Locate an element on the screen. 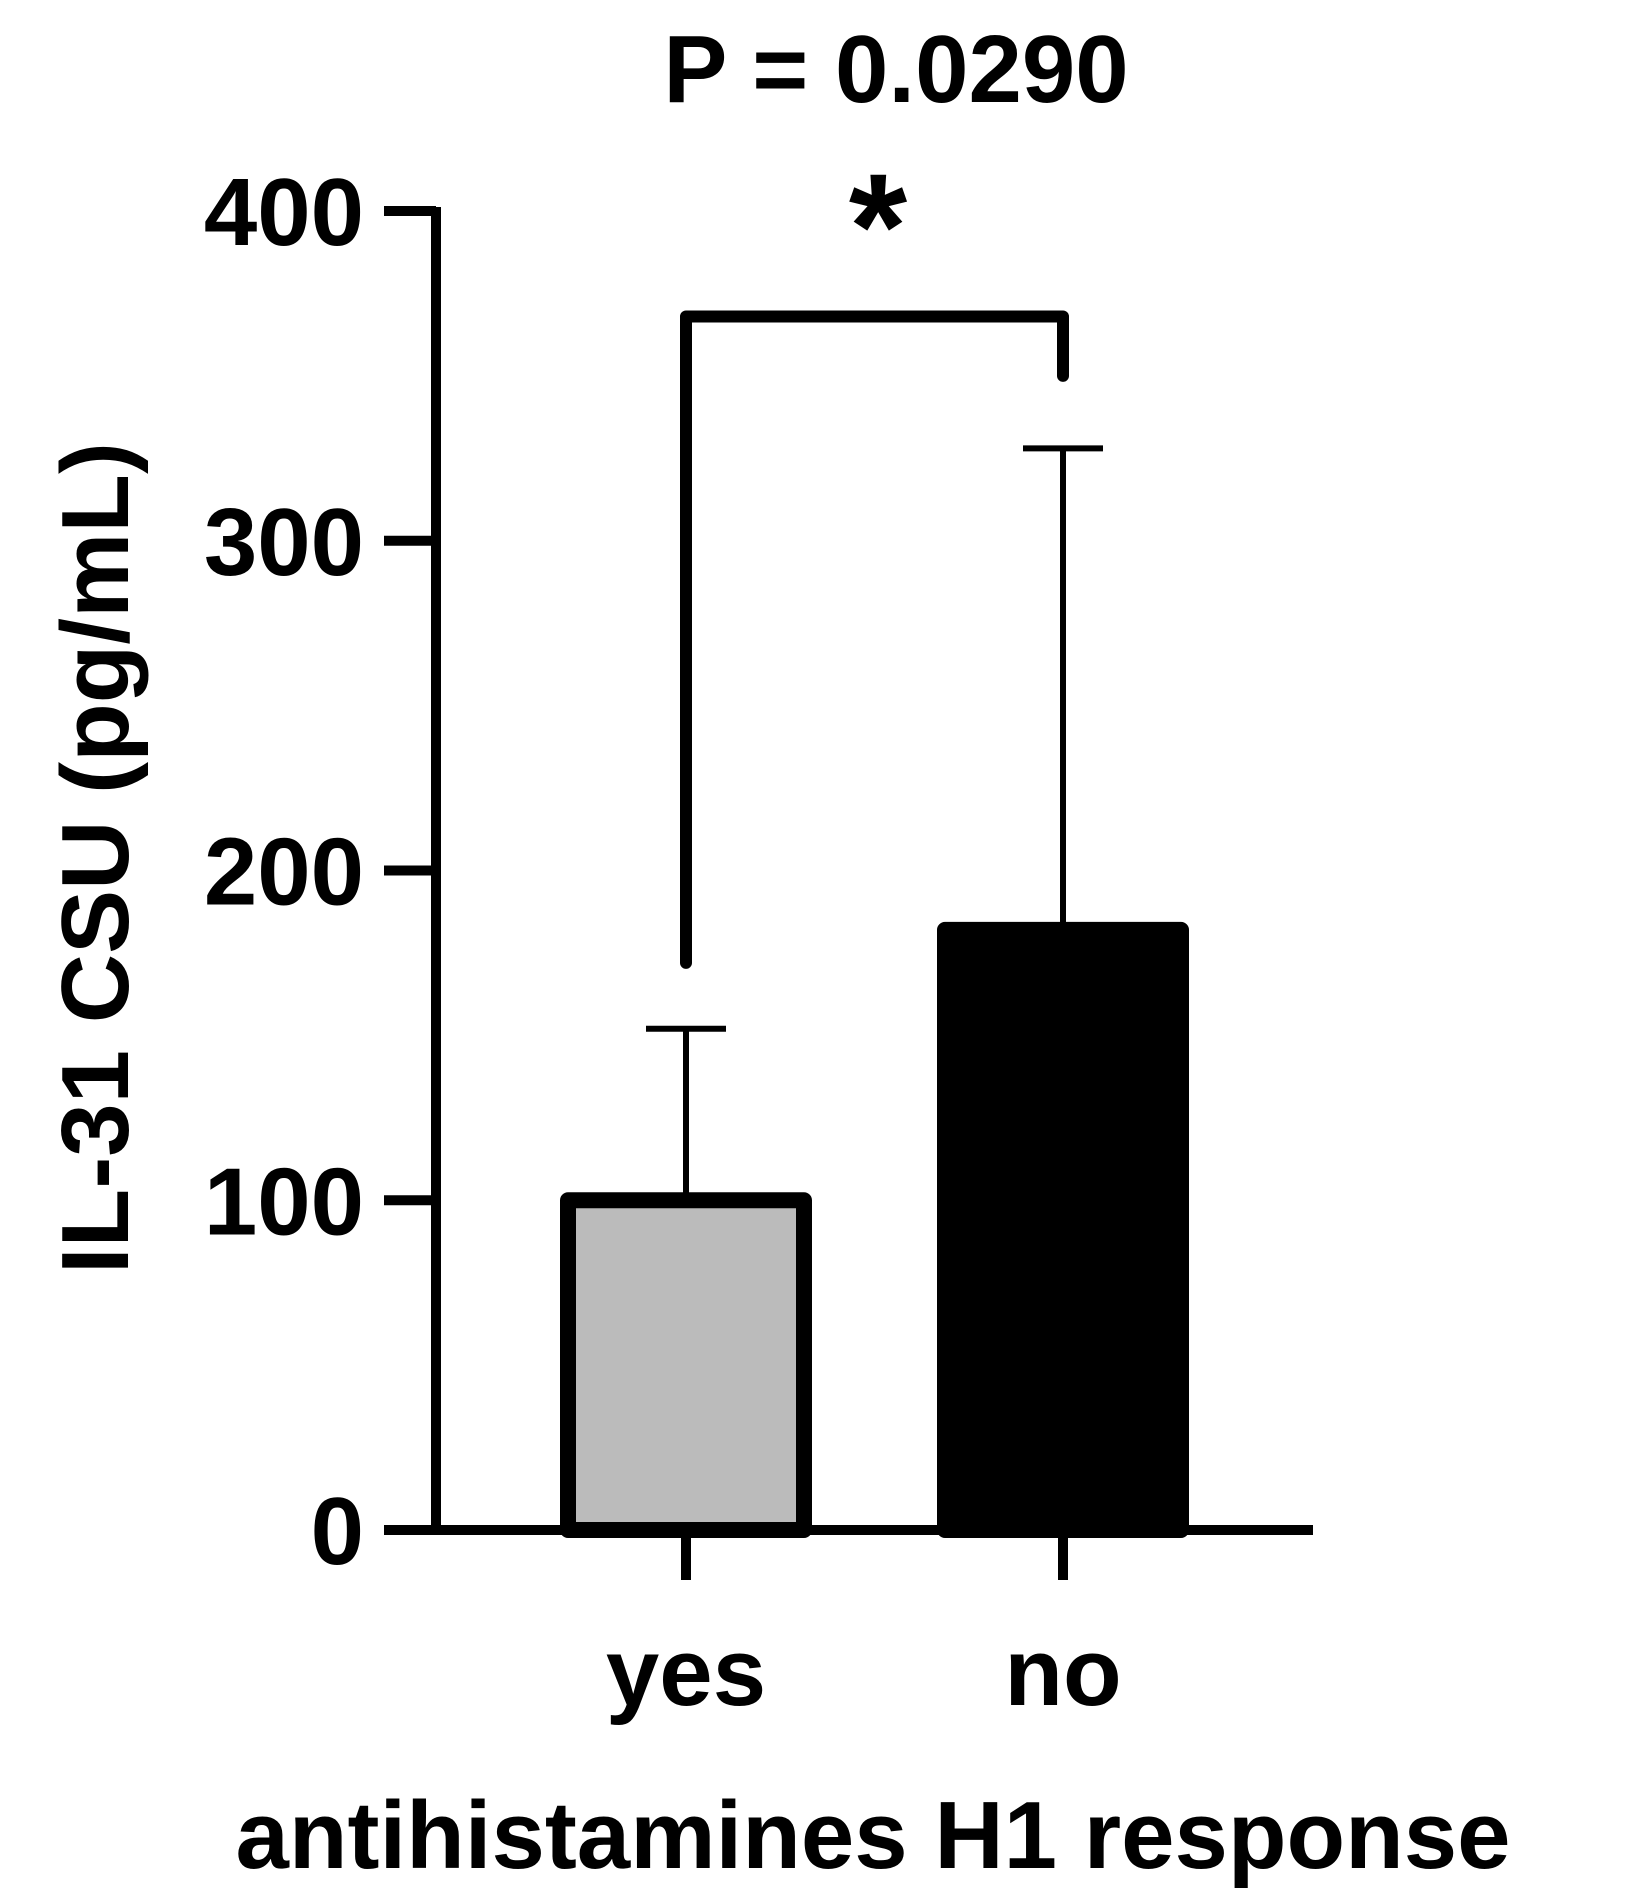 The width and height of the screenshot is (1646, 1899). y-tick-label-400: 400 is located at coordinates (284, 212).